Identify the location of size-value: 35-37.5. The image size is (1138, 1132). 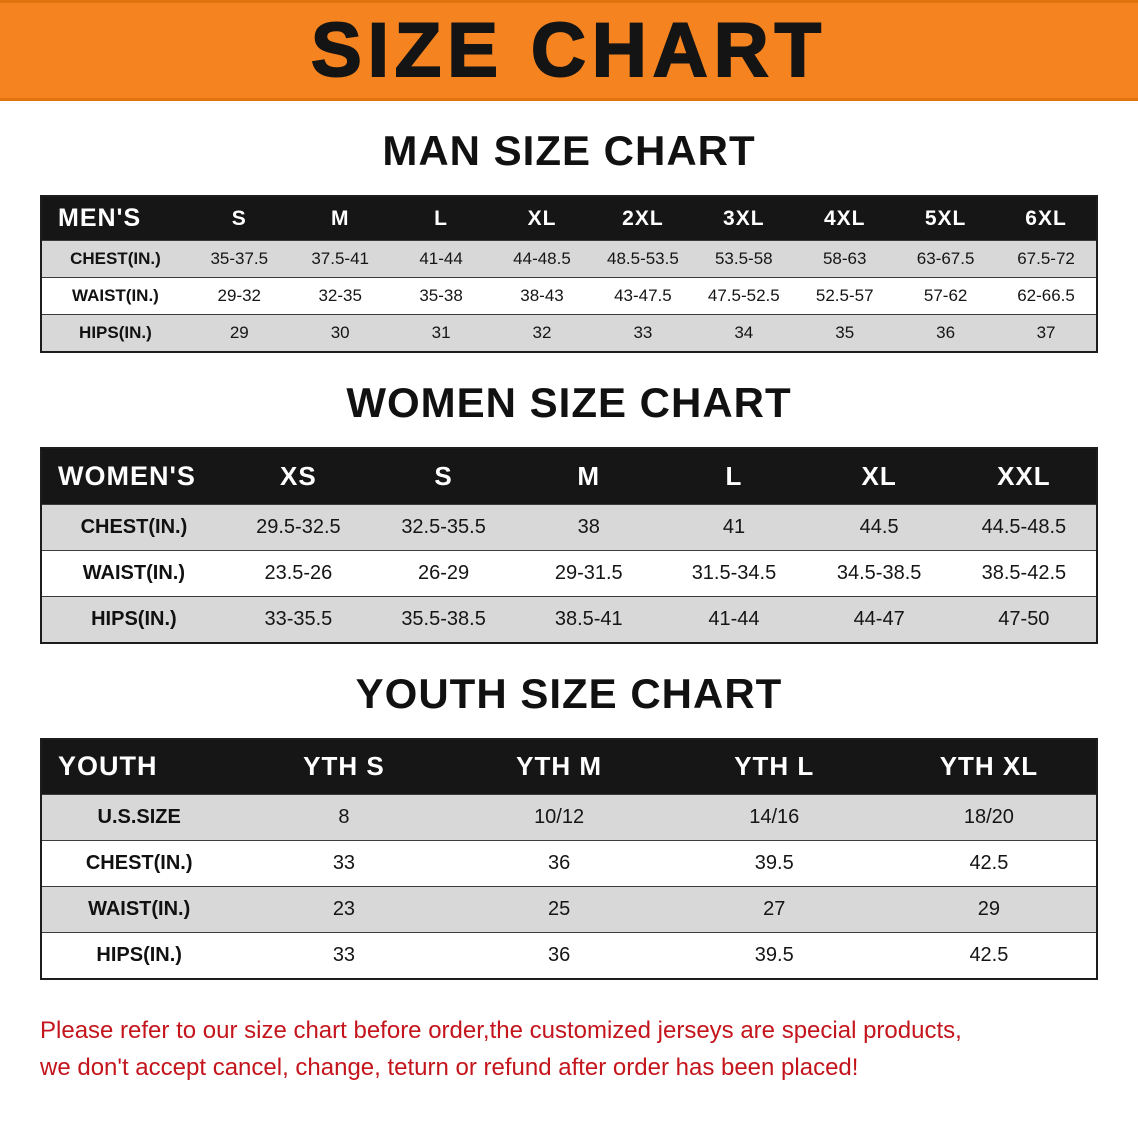
(239, 258).